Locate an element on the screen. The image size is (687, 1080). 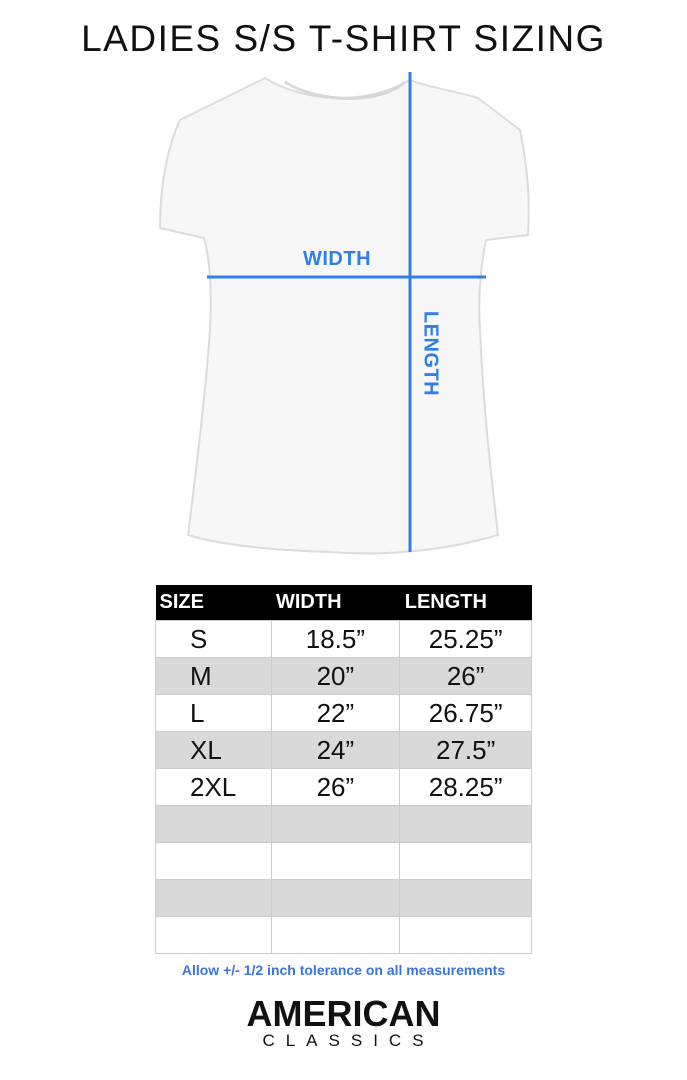
table-header-row: SIZE WIDTH LENGTH is located at coordinates (343, 603).